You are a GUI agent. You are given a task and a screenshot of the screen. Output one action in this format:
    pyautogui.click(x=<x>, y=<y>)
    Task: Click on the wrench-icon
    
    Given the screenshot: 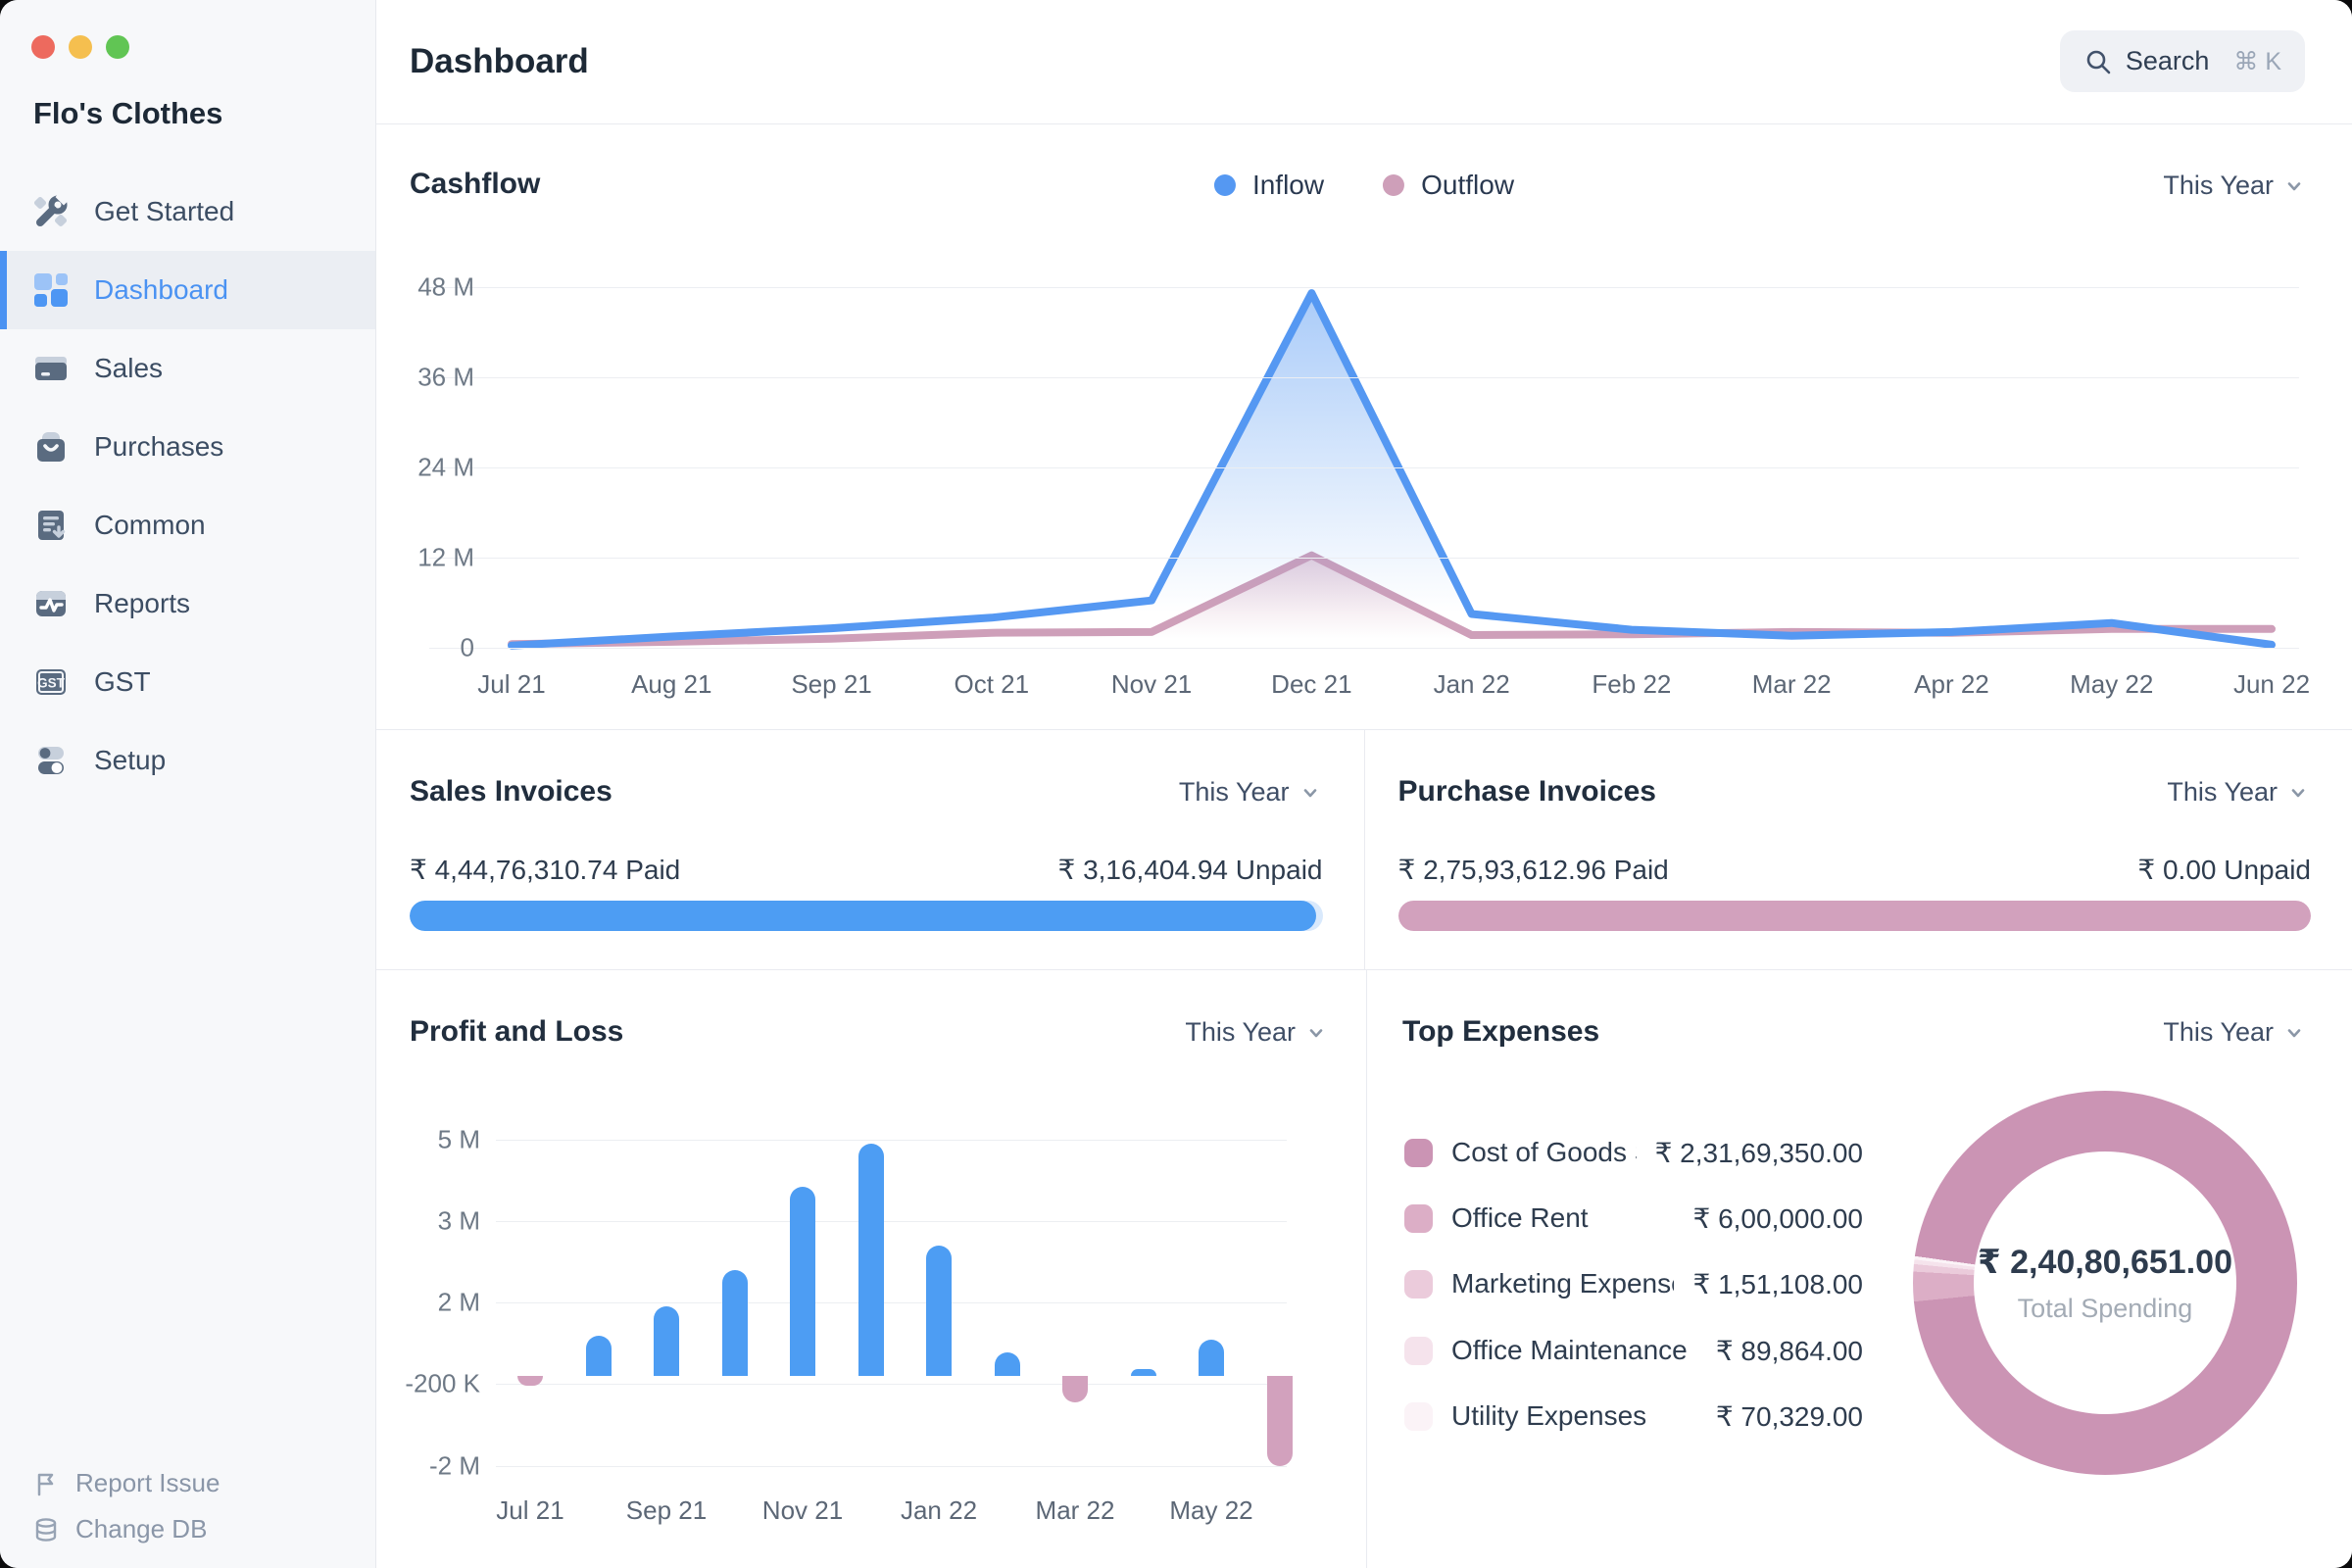 What is the action you would take?
    pyautogui.click(x=51, y=211)
    